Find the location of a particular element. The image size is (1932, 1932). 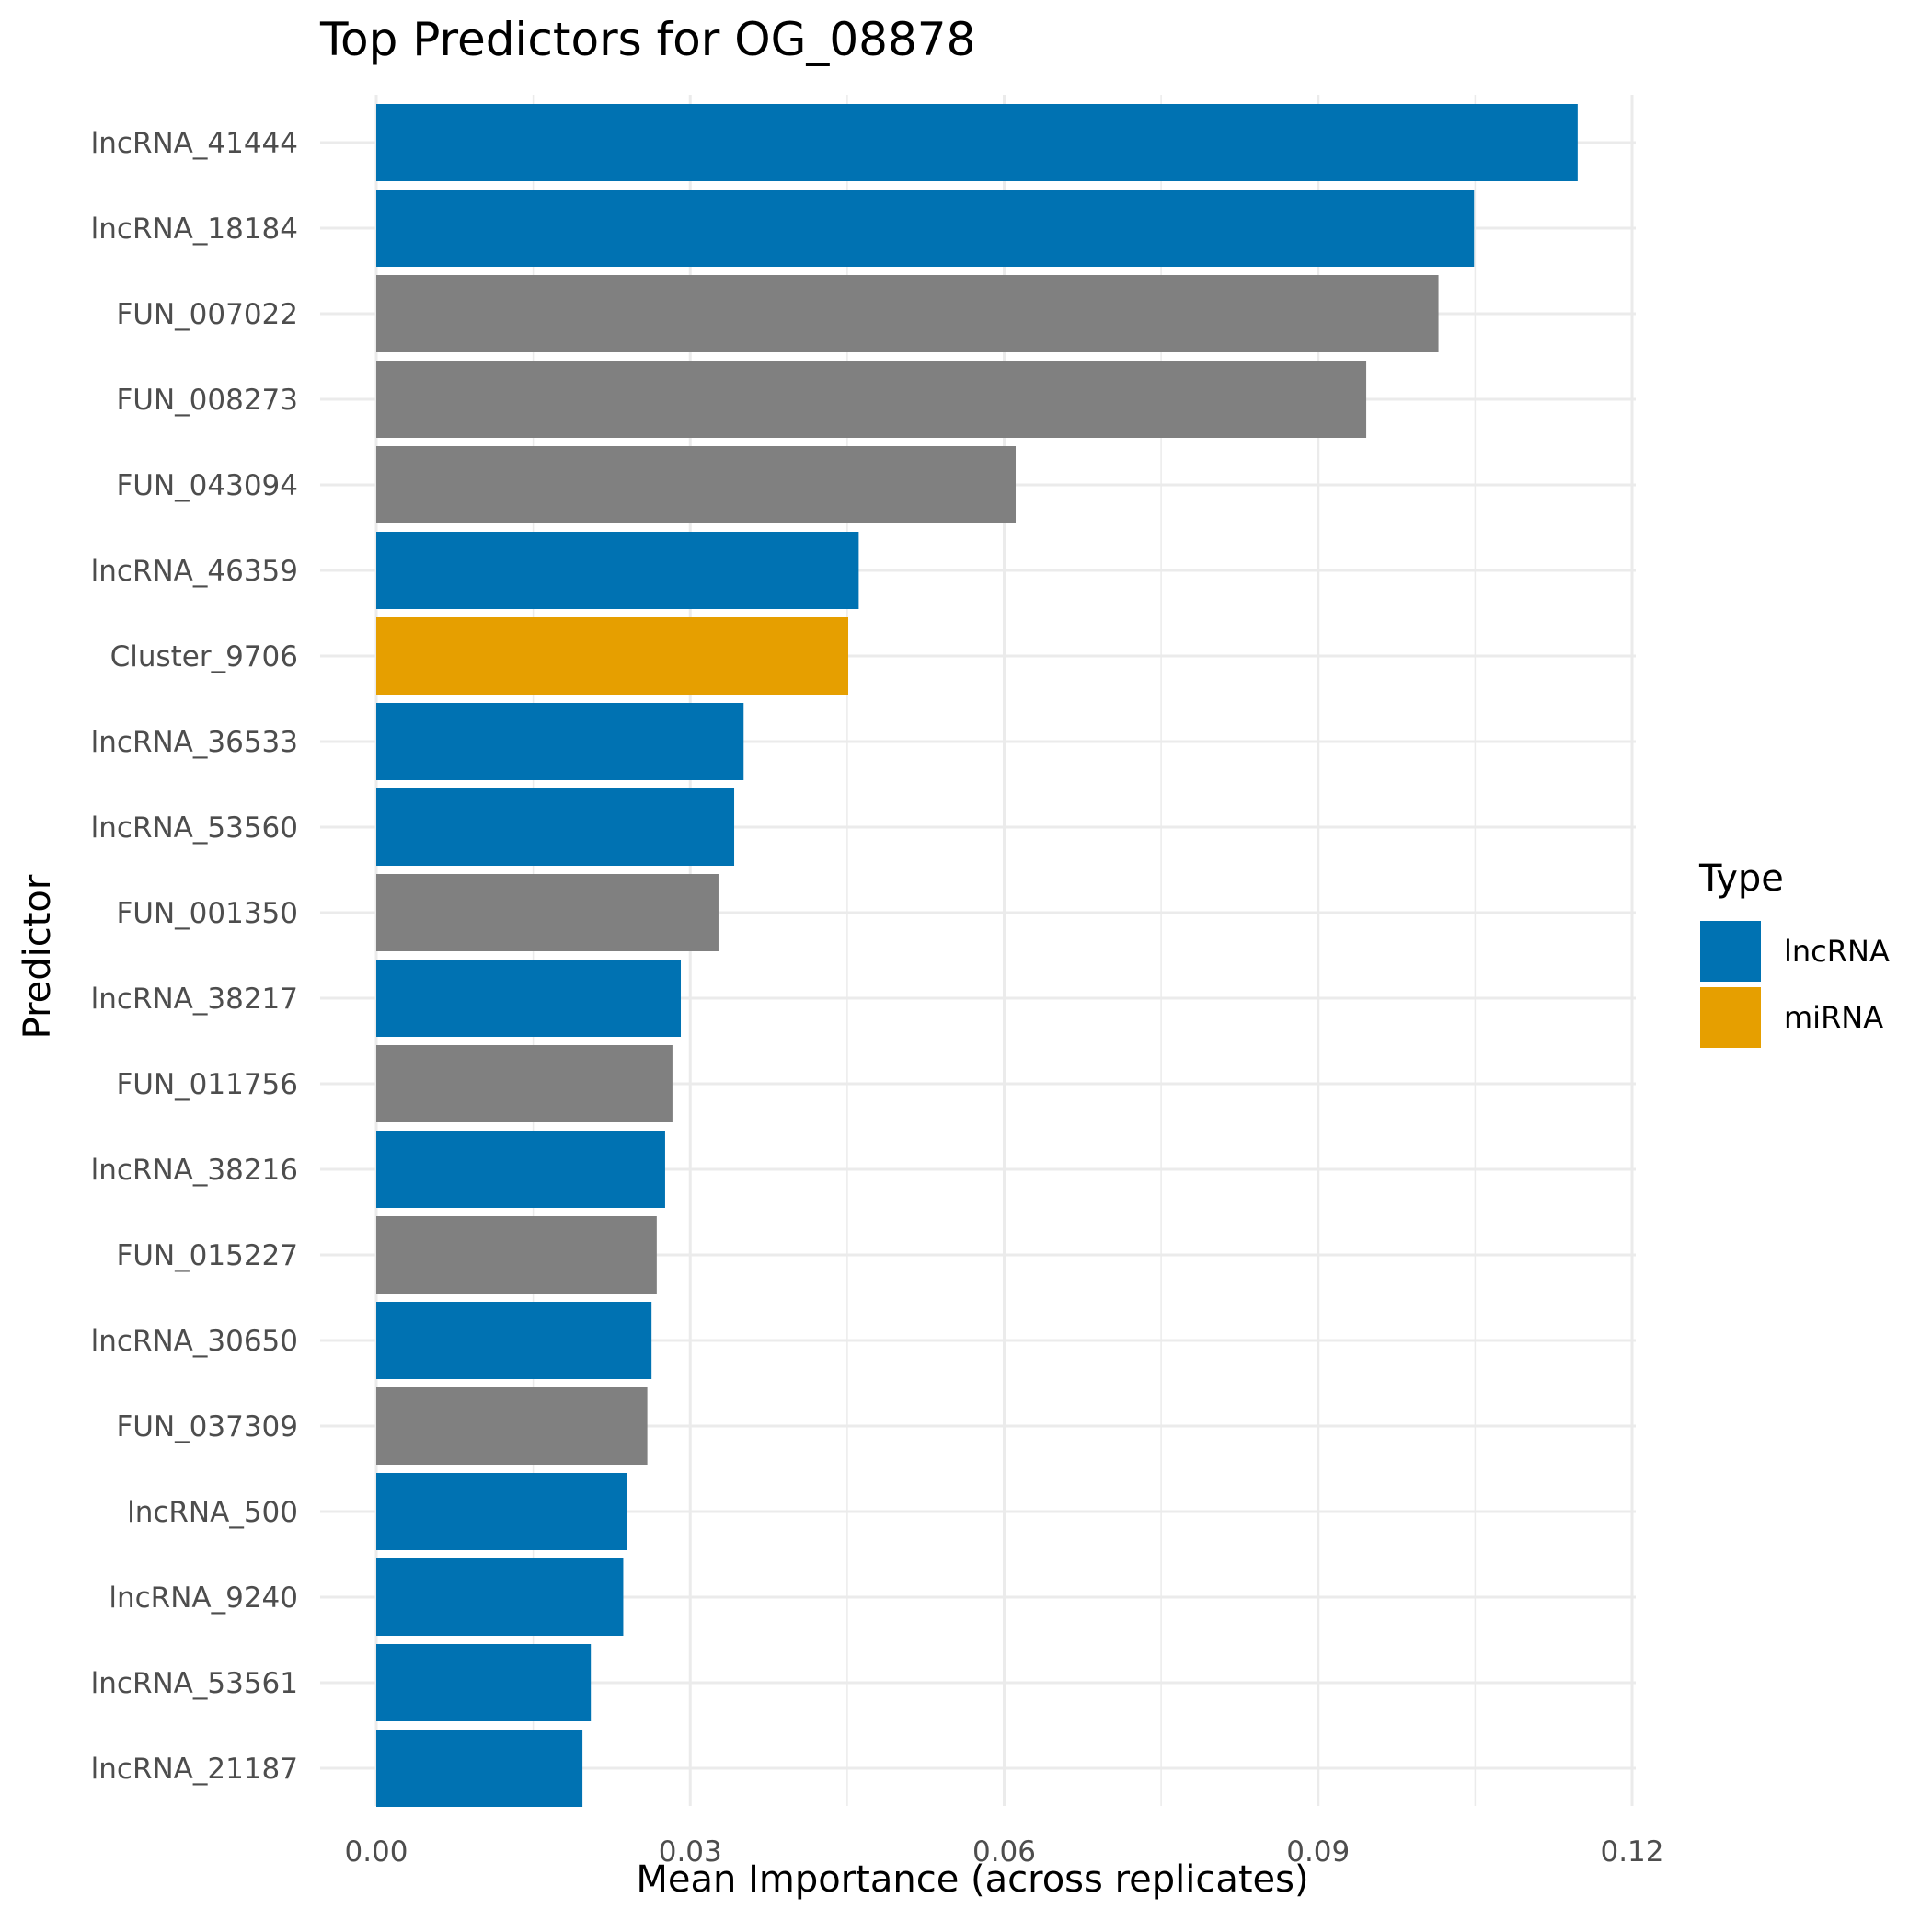

legend-swatch-lncrna is located at coordinates (1730, 951).